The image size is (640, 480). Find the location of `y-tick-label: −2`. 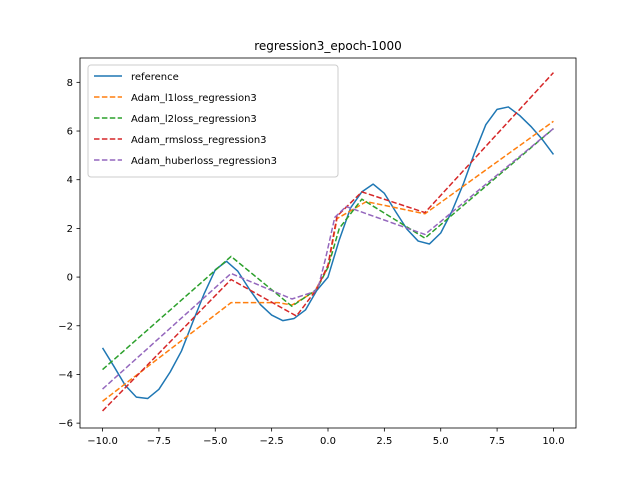

y-tick-label: −2 is located at coordinates (65, 326).